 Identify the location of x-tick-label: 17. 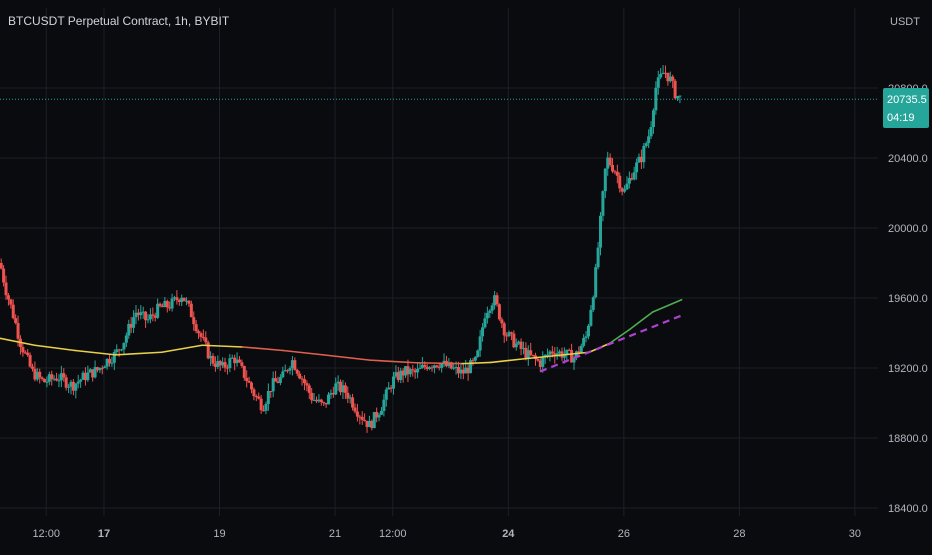
(104, 534).